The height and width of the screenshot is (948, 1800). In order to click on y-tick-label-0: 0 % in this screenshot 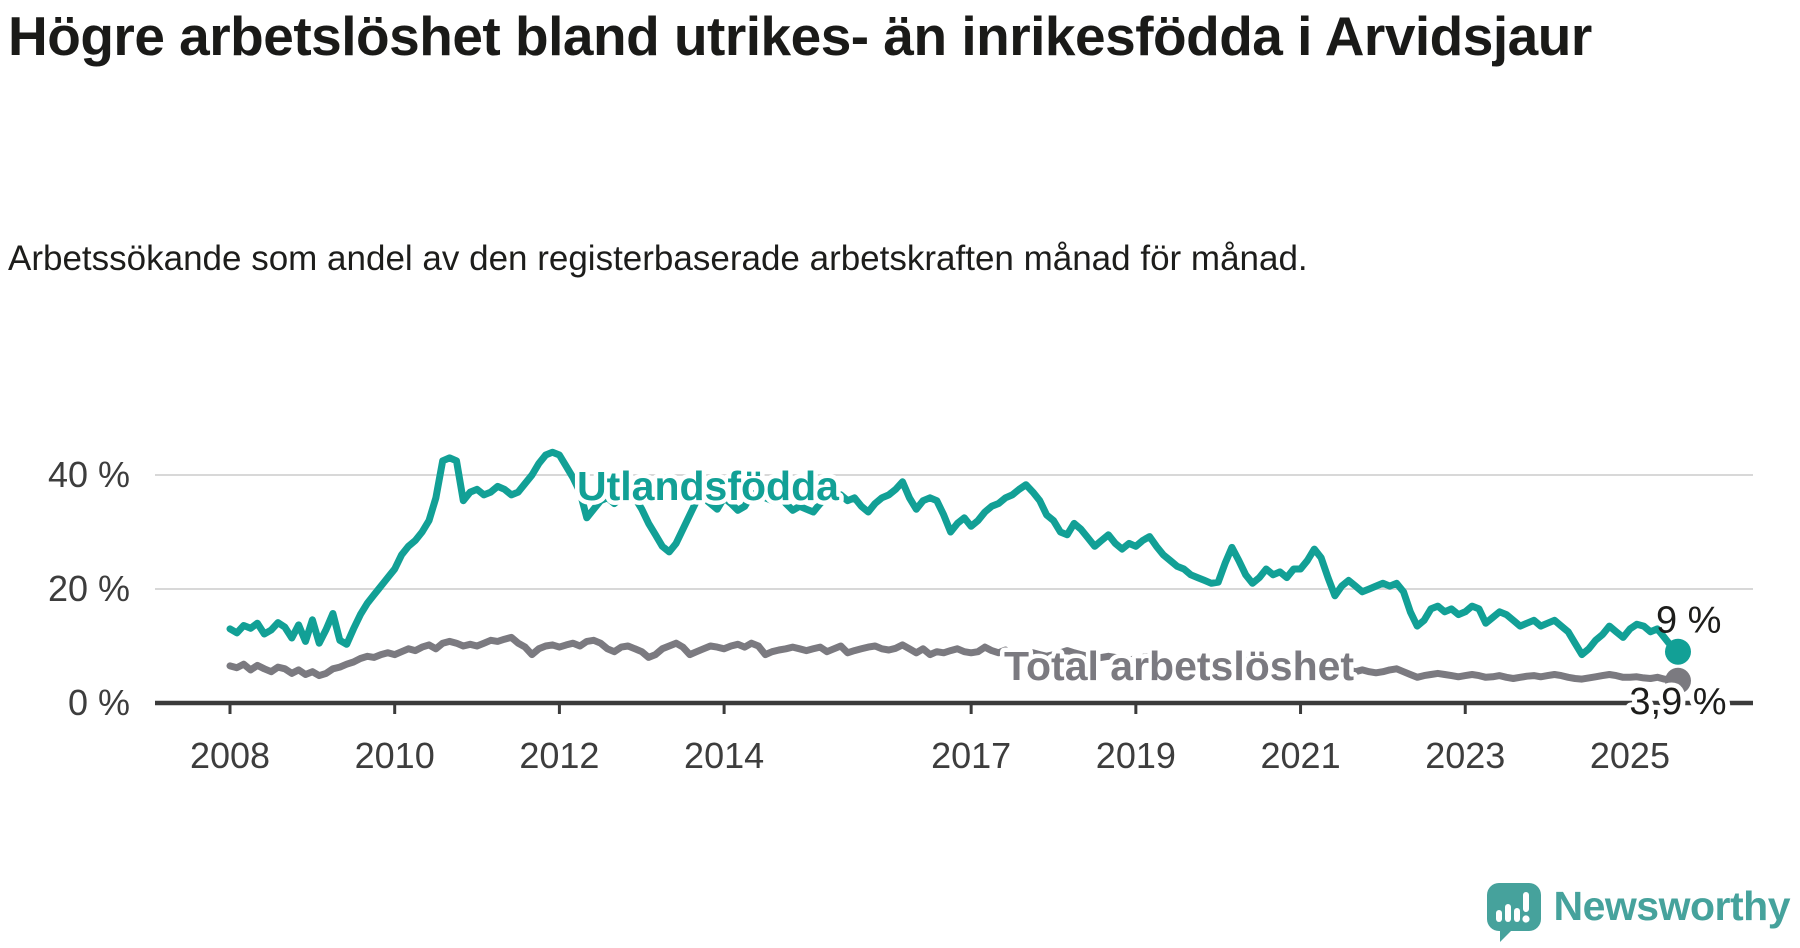, I will do `click(99, 702)`.